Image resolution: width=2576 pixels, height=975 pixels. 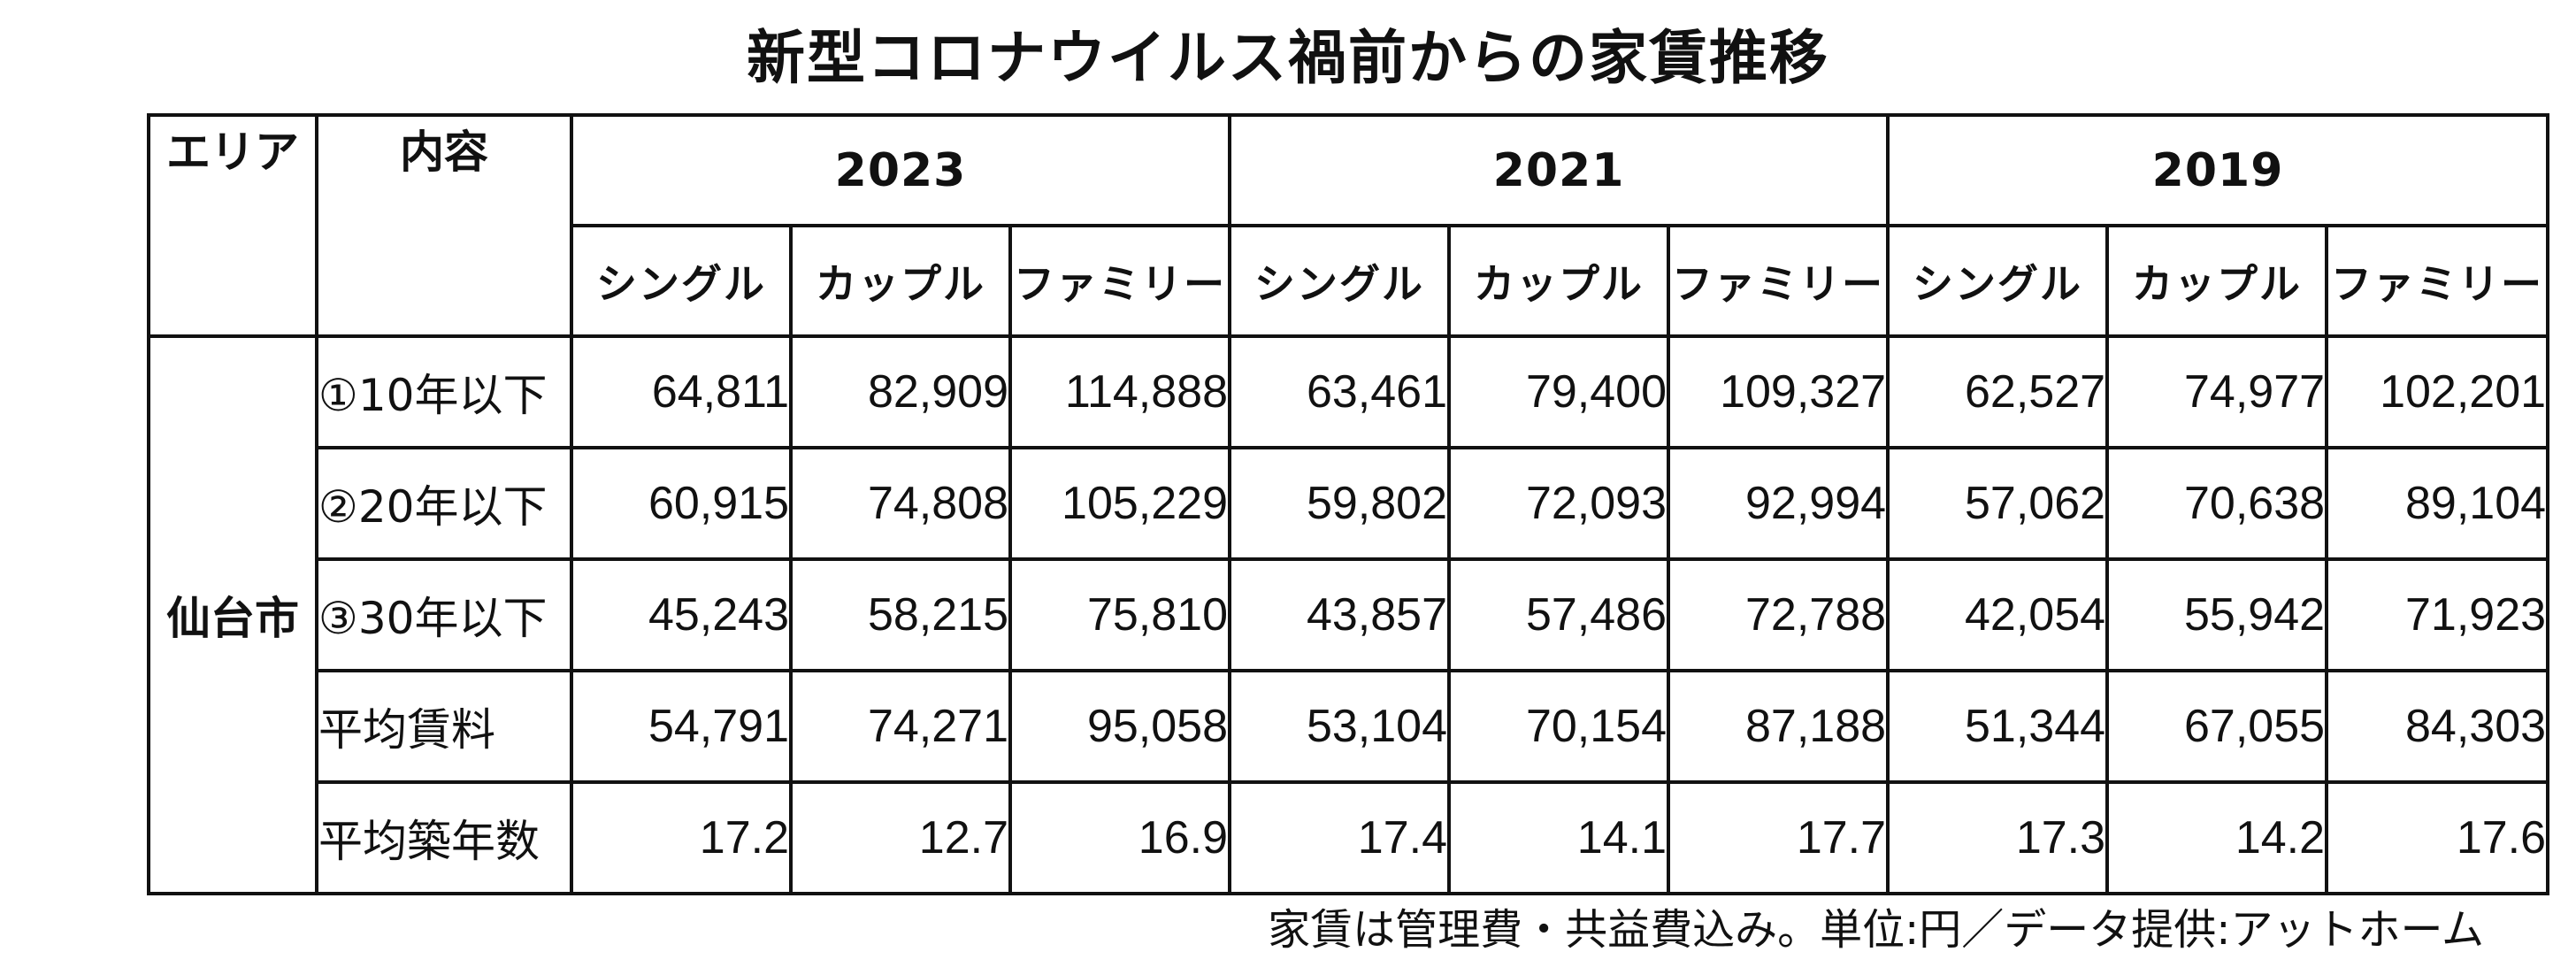 I want to click on table-cell: 71,923, so click(x=2437, y=614).